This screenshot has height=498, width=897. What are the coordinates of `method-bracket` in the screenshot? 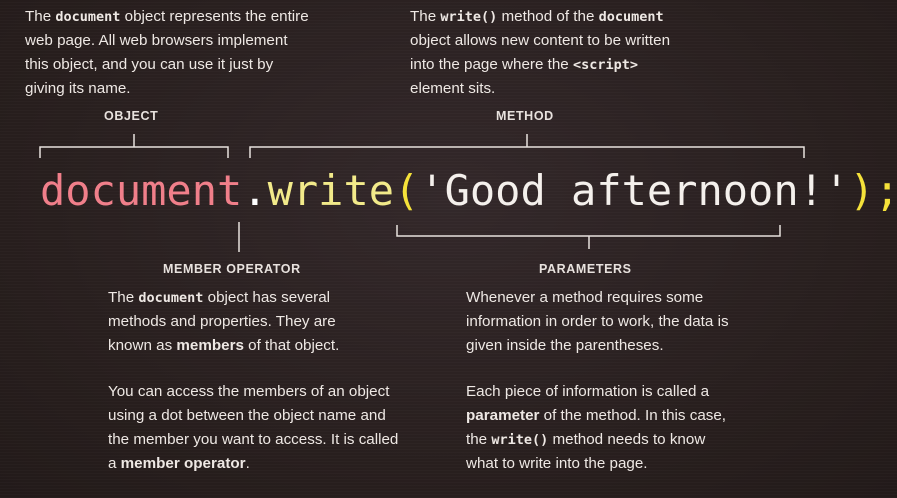 It's located at (527, 152).